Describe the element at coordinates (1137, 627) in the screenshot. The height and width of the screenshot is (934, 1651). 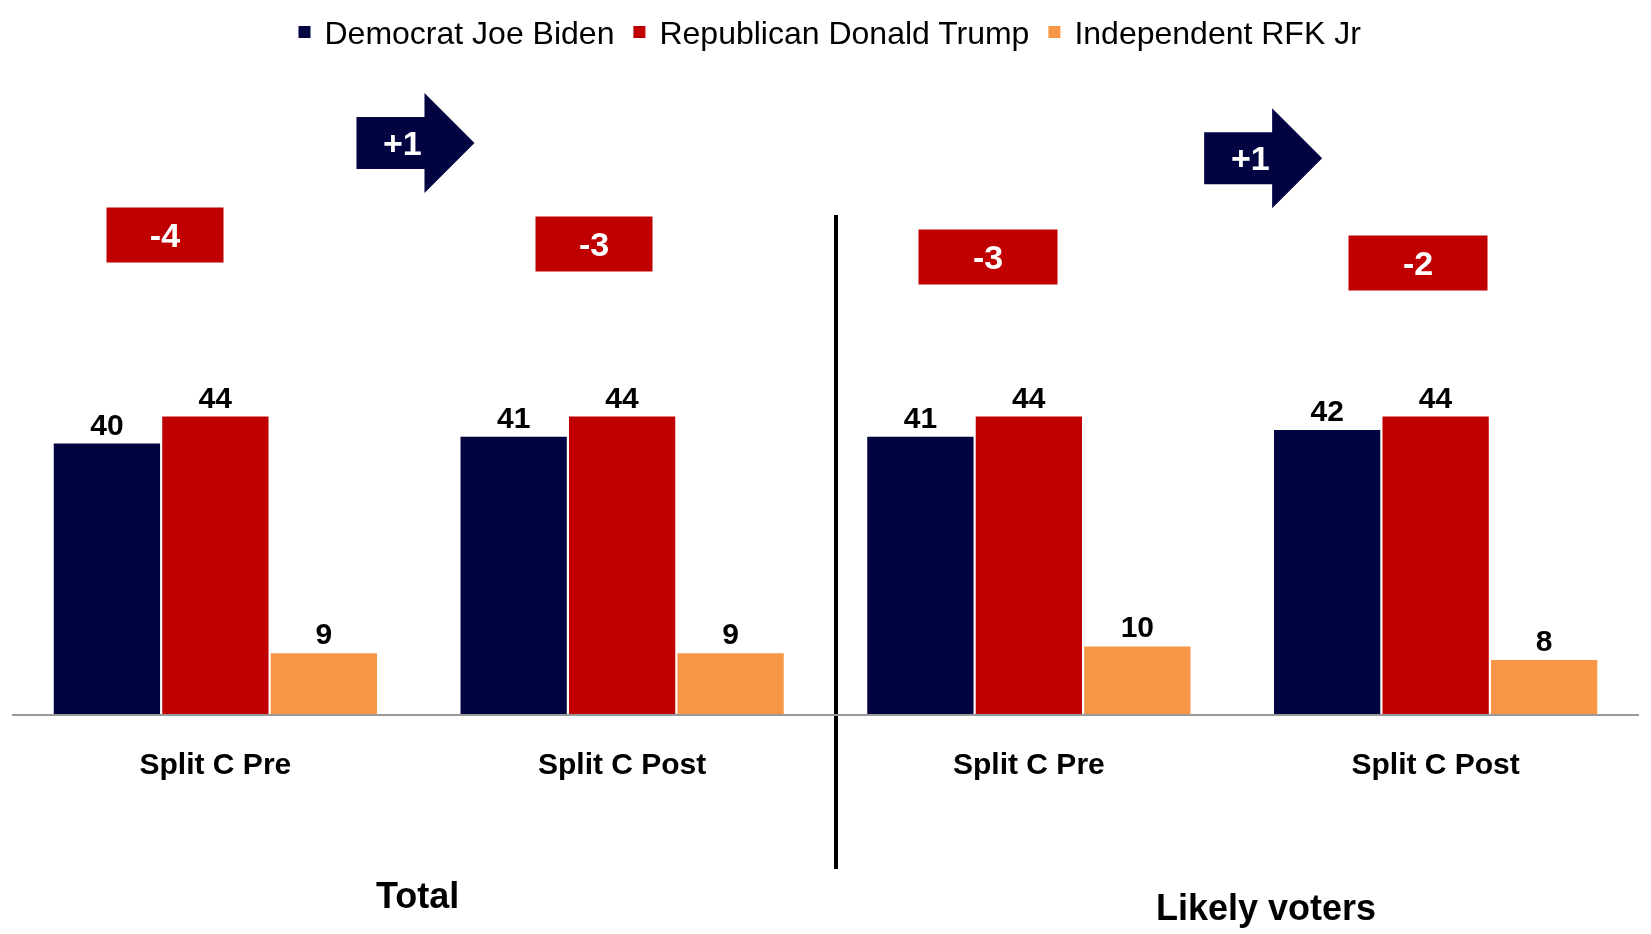
I see `data-label: 10` at that location.